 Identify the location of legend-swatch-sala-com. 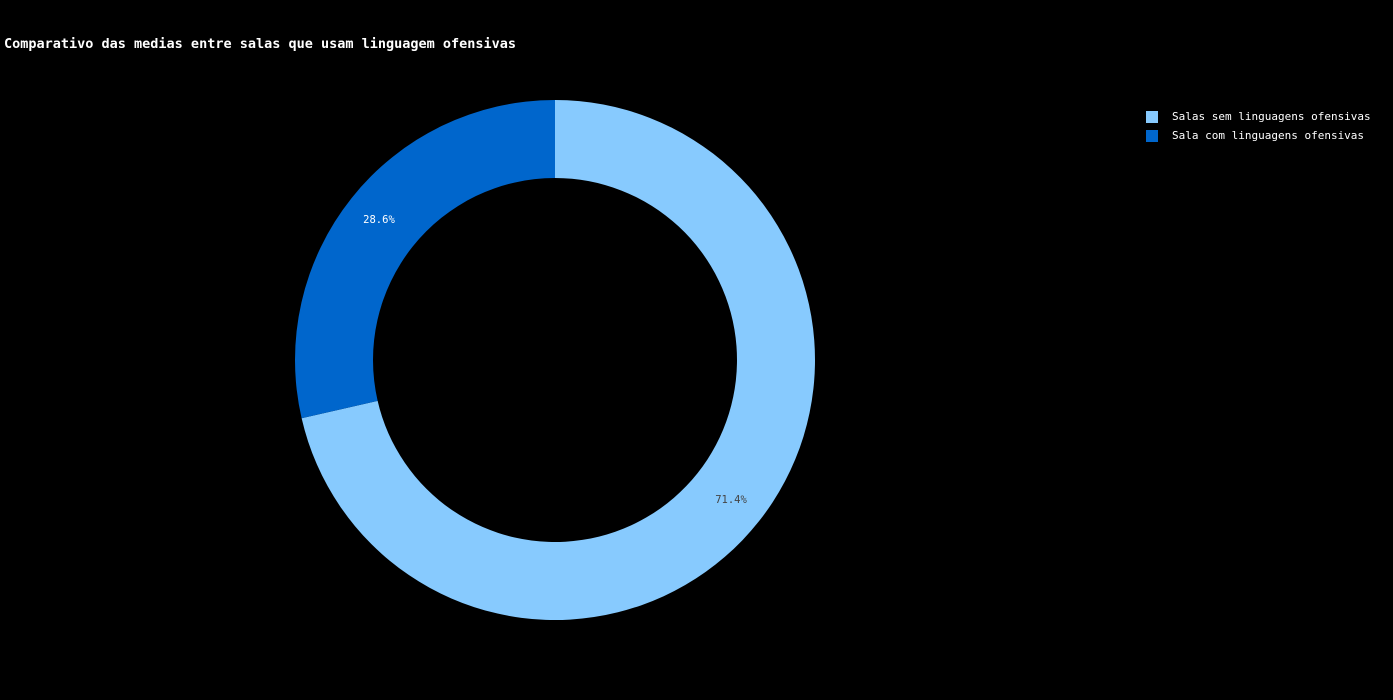
(1152, 135).